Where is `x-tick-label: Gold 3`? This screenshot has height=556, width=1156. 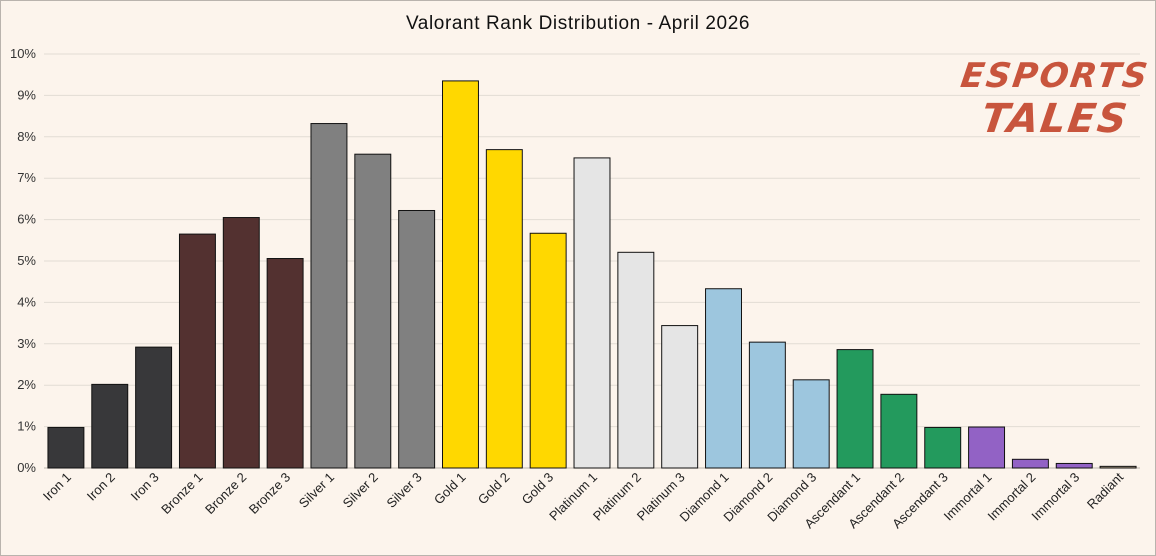 x-tick-label: Gold 3 is located at coordinates (538, 489).